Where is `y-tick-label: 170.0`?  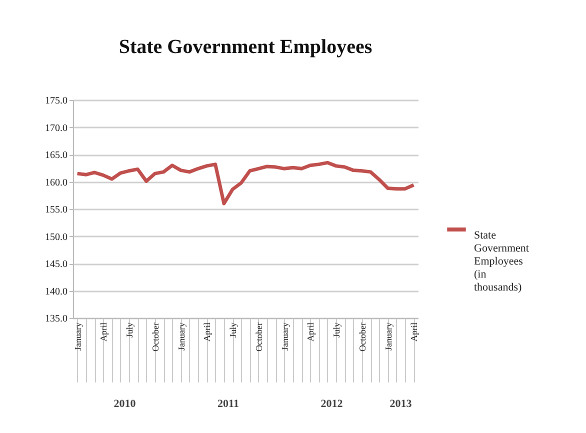
y-tick-label: 170.0 is located at coordinates (56, 128).